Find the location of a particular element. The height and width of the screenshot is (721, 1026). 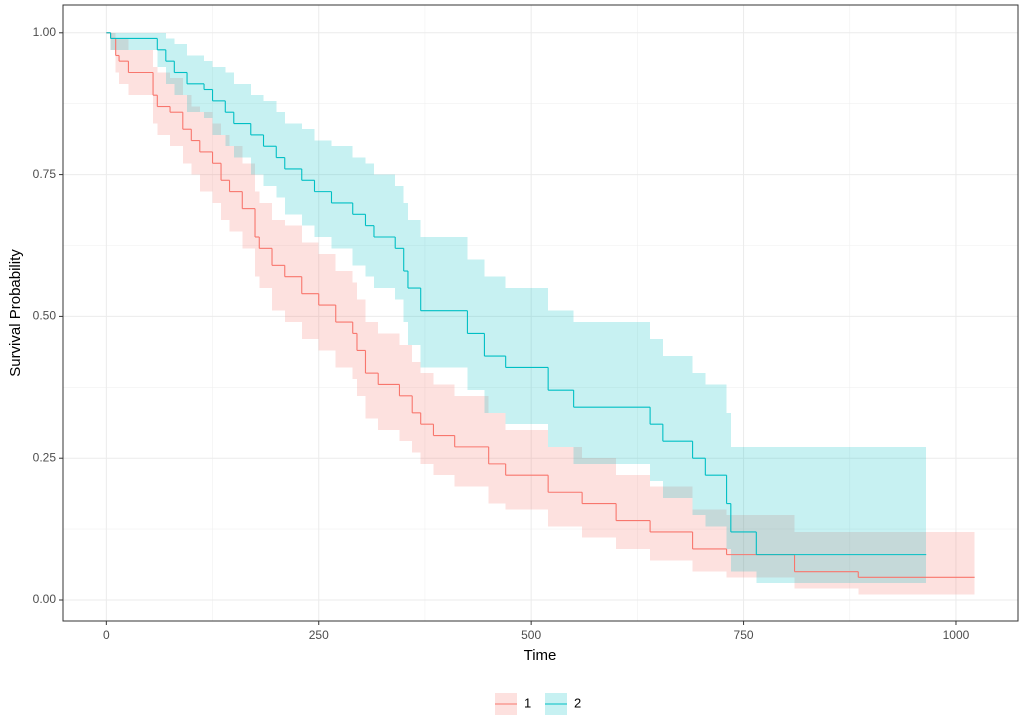

legend-label: 2 is located at coordinates (577, 702).